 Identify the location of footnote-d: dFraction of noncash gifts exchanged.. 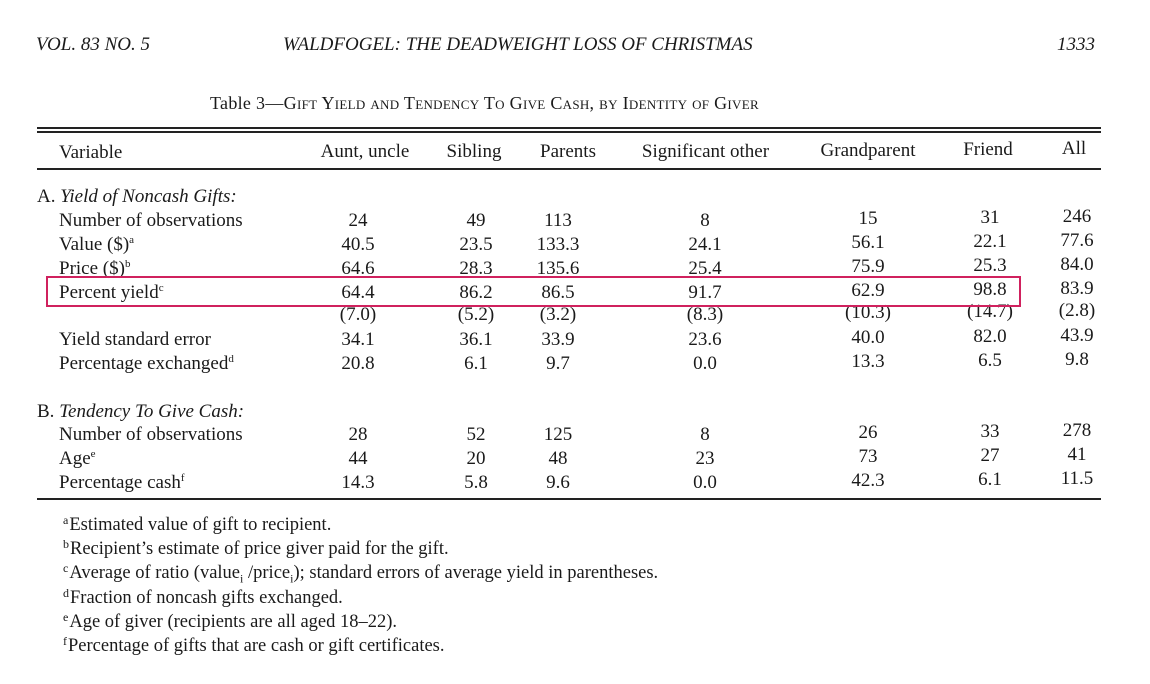
(203, 597).